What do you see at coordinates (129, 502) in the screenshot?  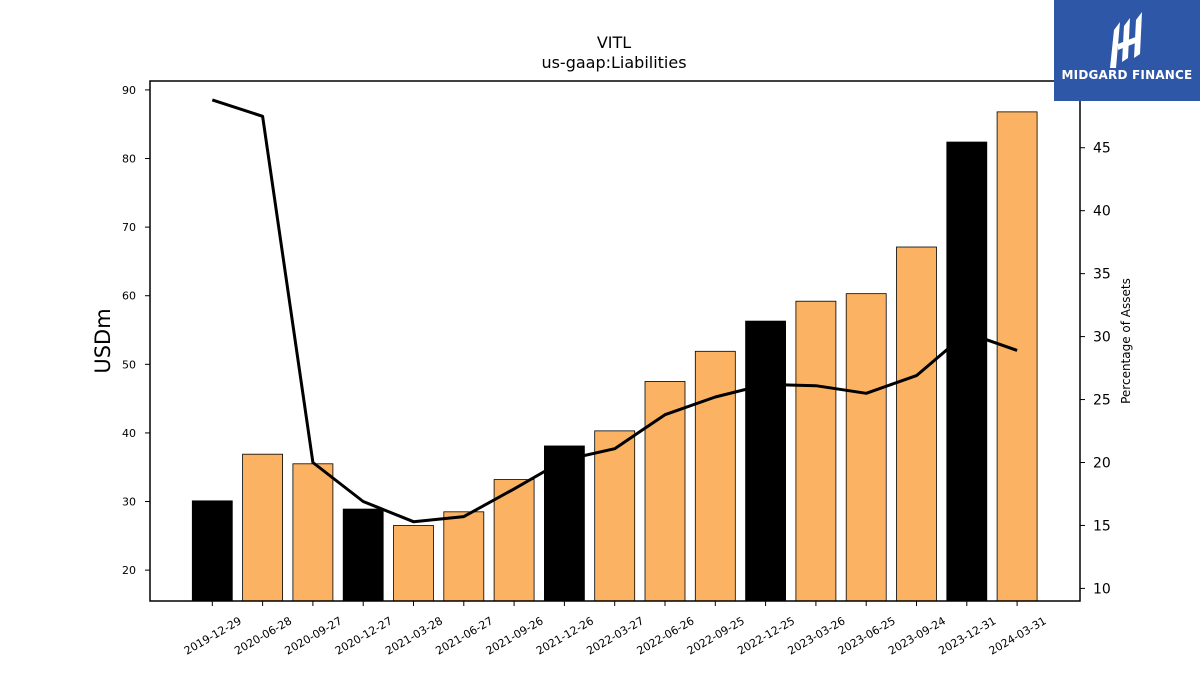 I see `y-tick-label: 30` at bounding box center [129, 502].